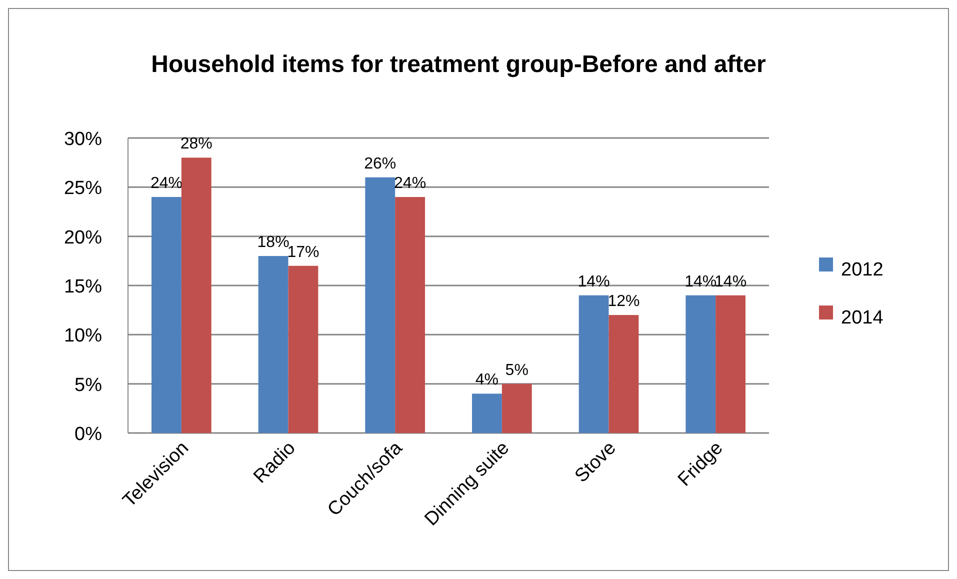 This screenshot has width=957, height=579. I want to click on data-label: 4%, so click(487, 380).